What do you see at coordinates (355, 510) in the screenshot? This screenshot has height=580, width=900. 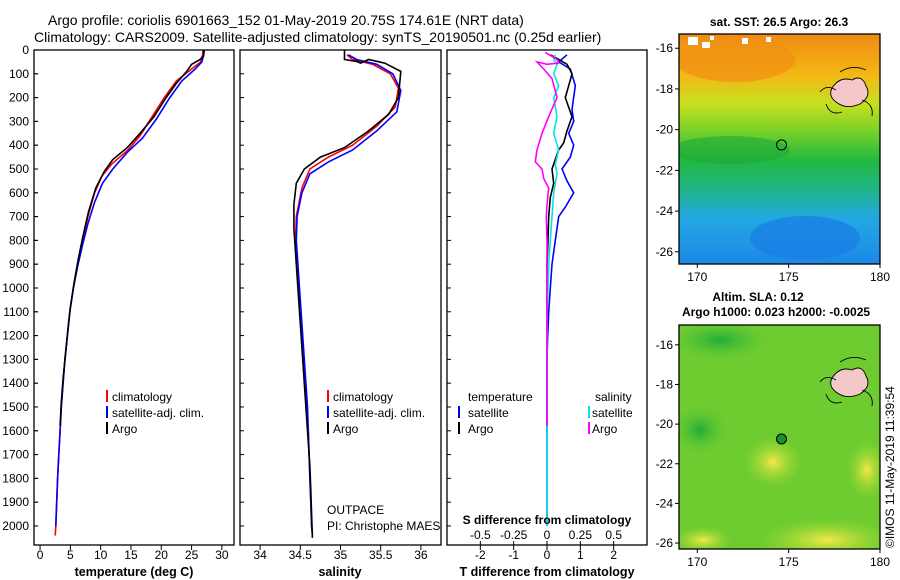 I see `program-note: OUTPACE` at bounding box center [355, 510].